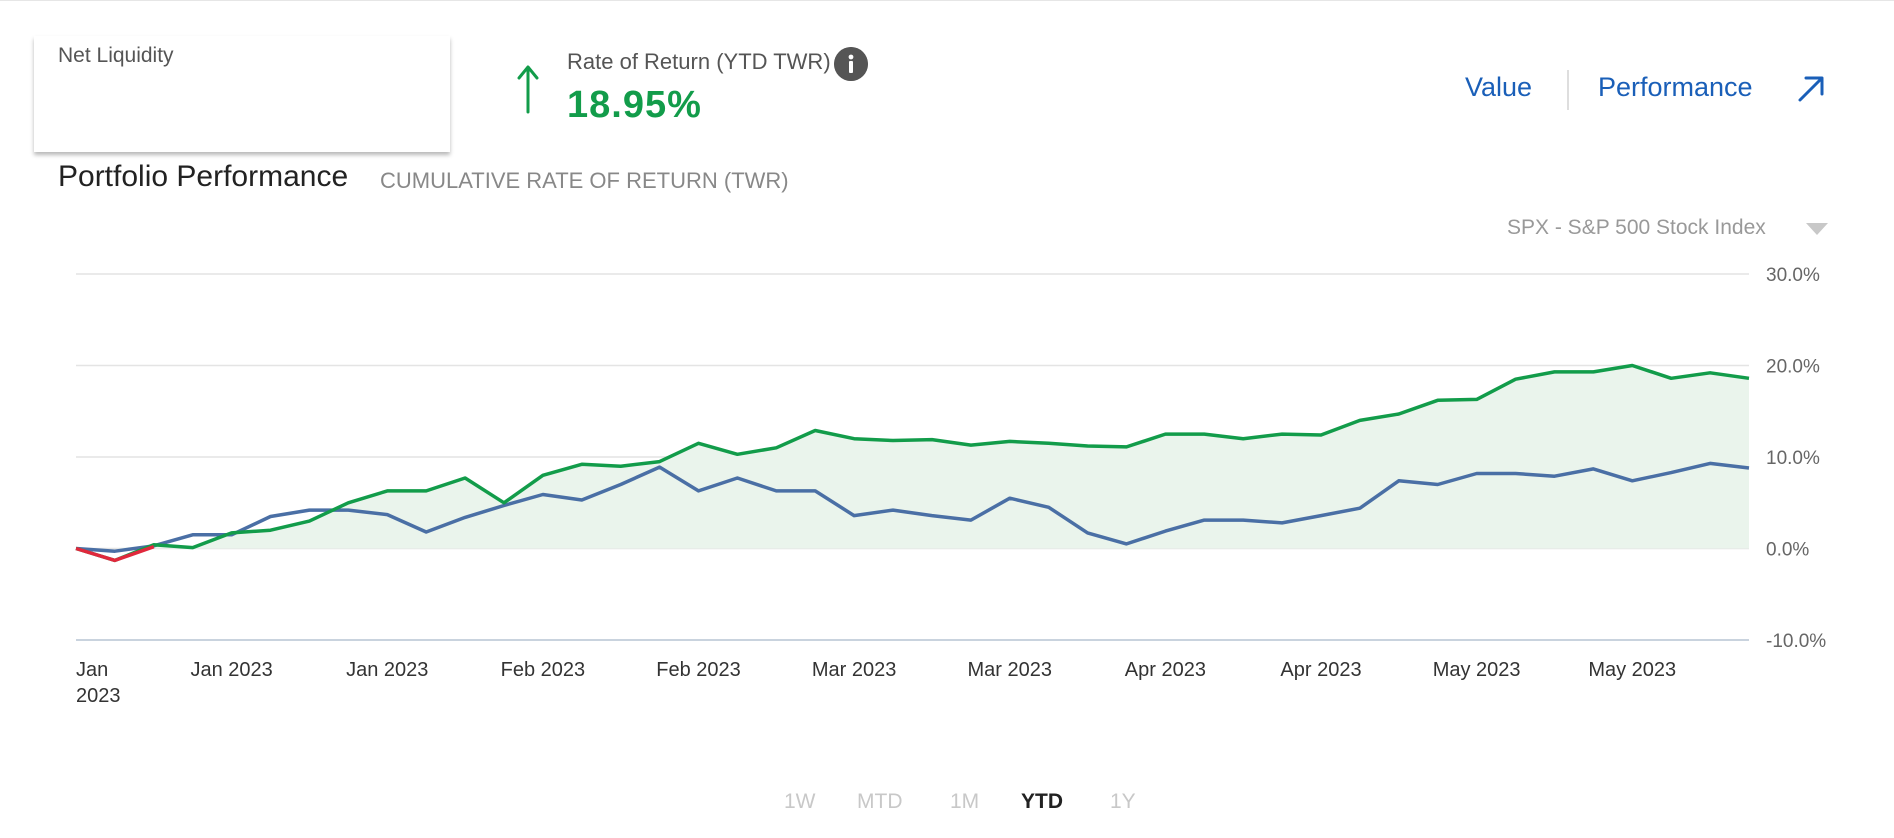 The height and width of the screenshot is (838, 1894). Describe the element at coordinates (1568, 90) in the screenshot. I see `link-divider` at that location.